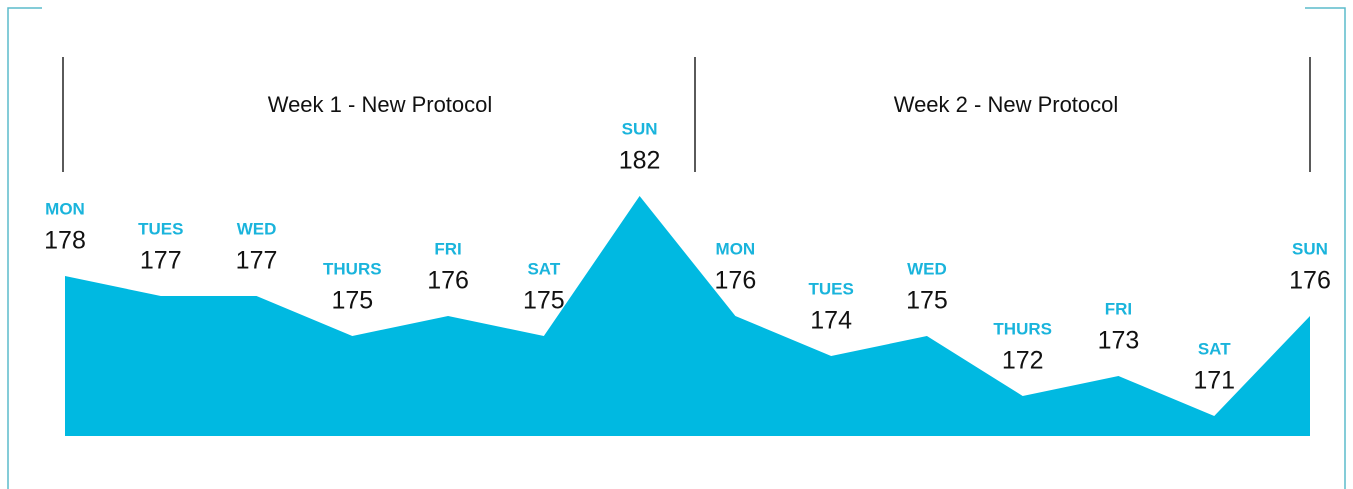  I want to click on value-label: 174, so click(831, 321).